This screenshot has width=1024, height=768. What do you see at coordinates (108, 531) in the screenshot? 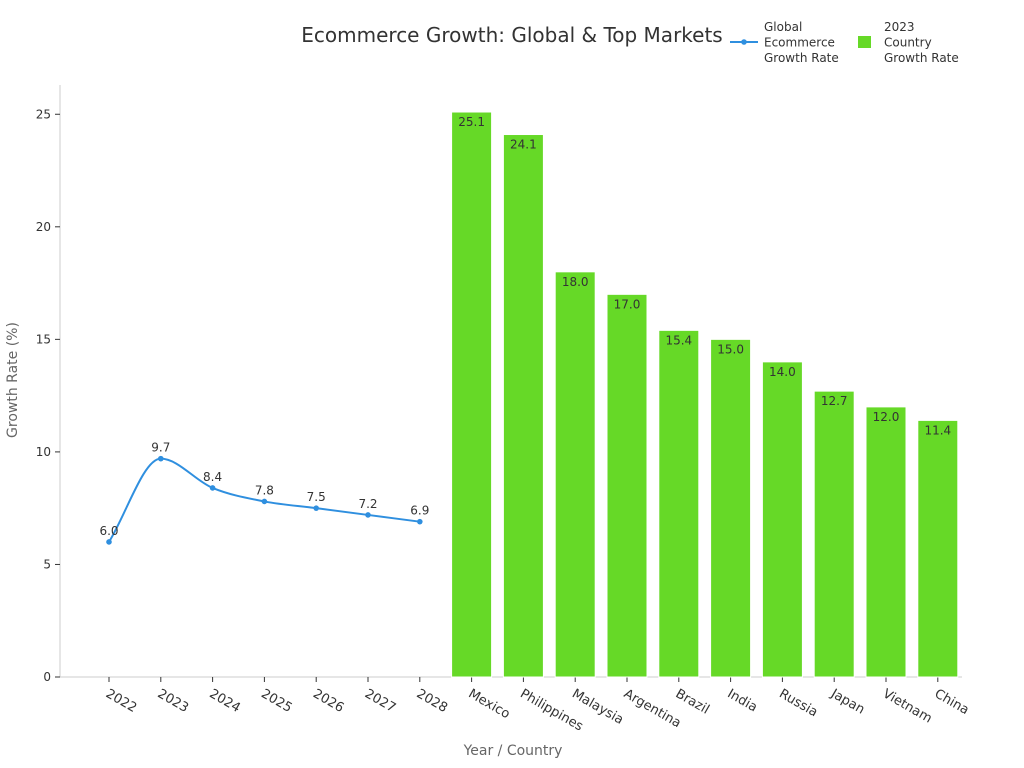
I see `line-value-label: 6.0` at bounding box center [108, 531].